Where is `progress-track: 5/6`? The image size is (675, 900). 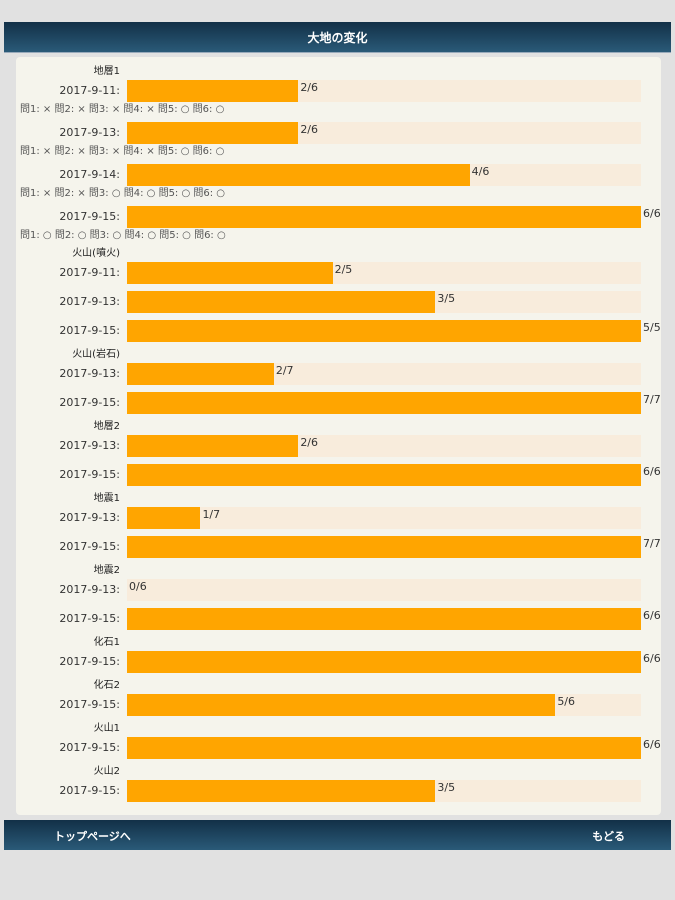 progress-track: 5/6 is located at coordinates (384, 705).